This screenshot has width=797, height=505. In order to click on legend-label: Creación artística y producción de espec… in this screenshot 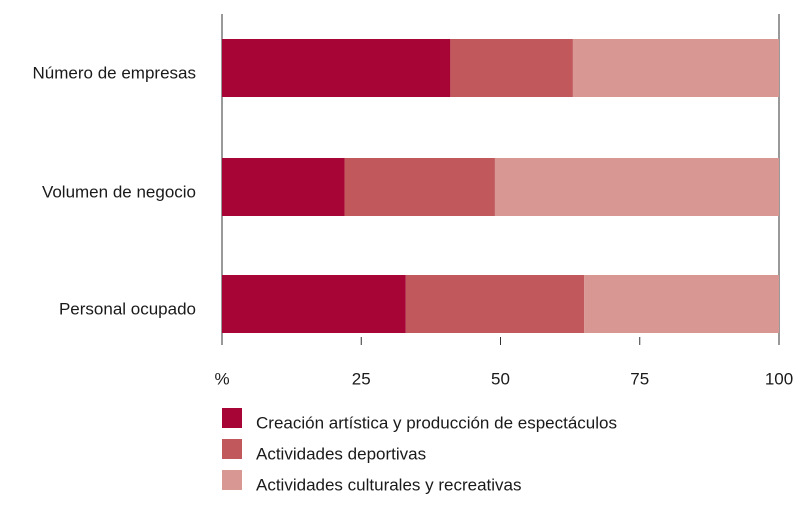, I will do `click(436, 422)`.